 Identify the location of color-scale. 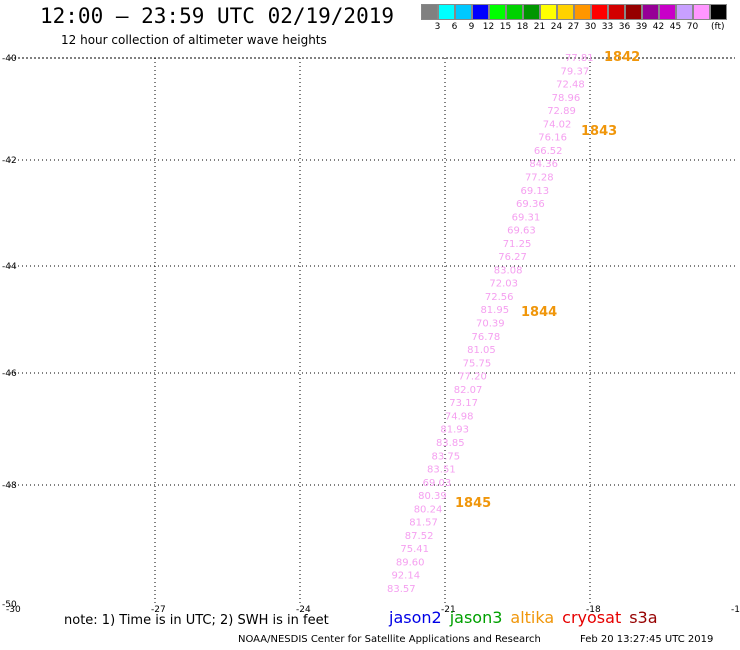
(574, 12).